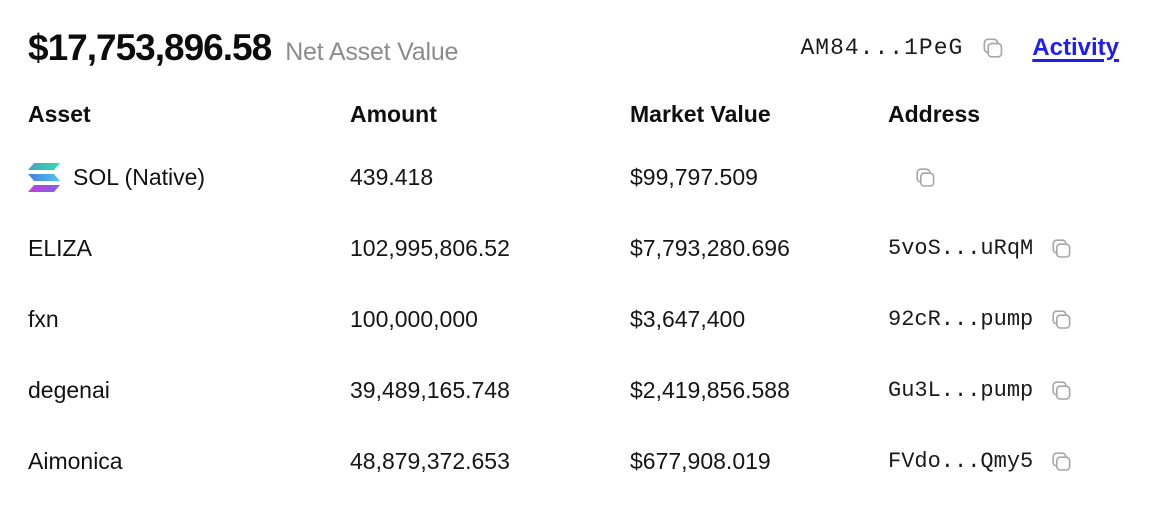  What do you see at coordinates (710, 390) in the screenshot?
I see `asset-market-value: $2,419,856.588` at bounding box center [710, 390].